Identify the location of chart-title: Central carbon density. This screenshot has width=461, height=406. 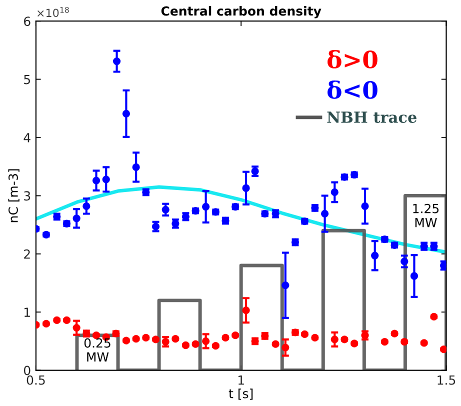
(241, 12).